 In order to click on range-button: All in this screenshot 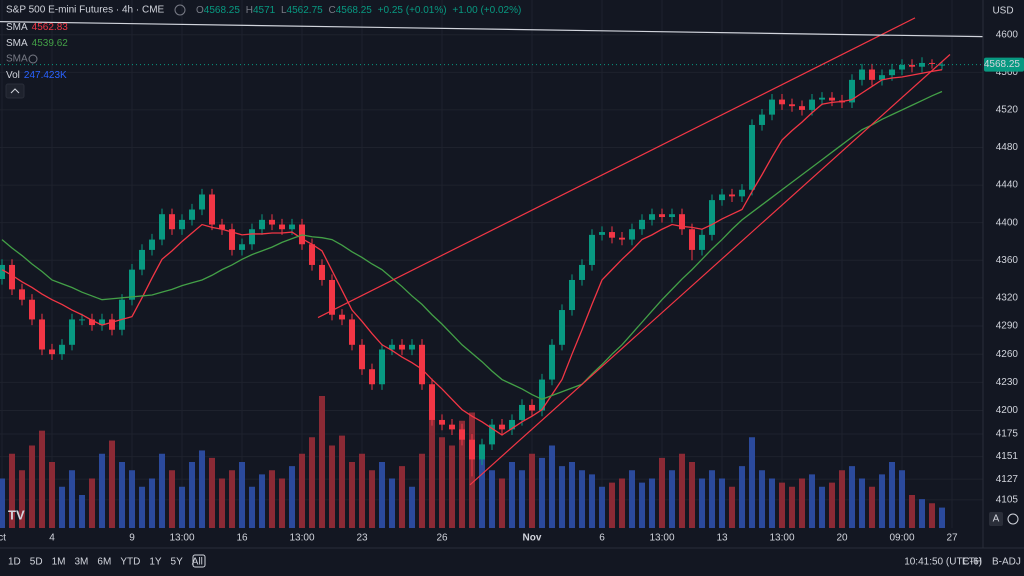, I will do `click(197, 562)`.